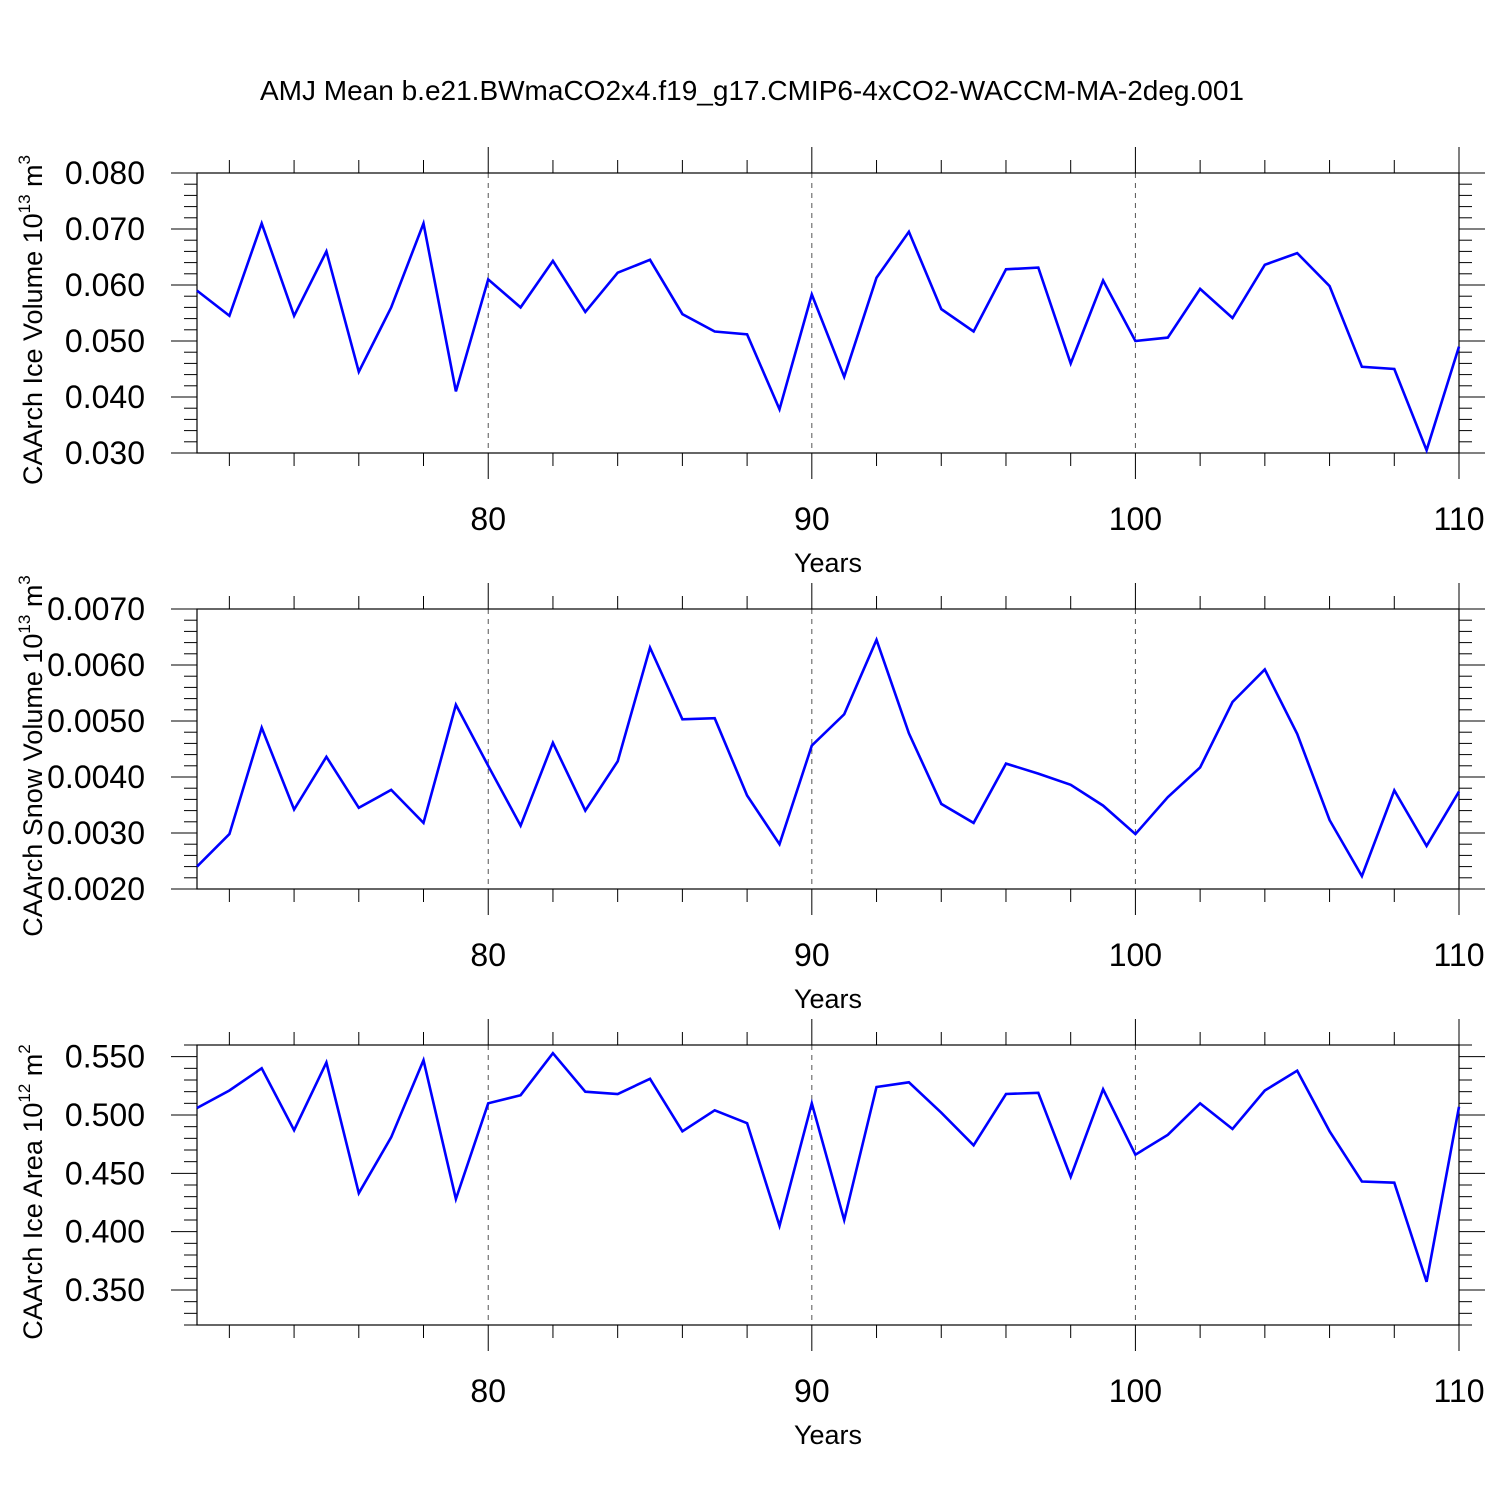 The image size is (1500, 1500). Describe the element at coordinates (105, 229) in the screenshot. I see `y-tick-label: 0.070` at that location.